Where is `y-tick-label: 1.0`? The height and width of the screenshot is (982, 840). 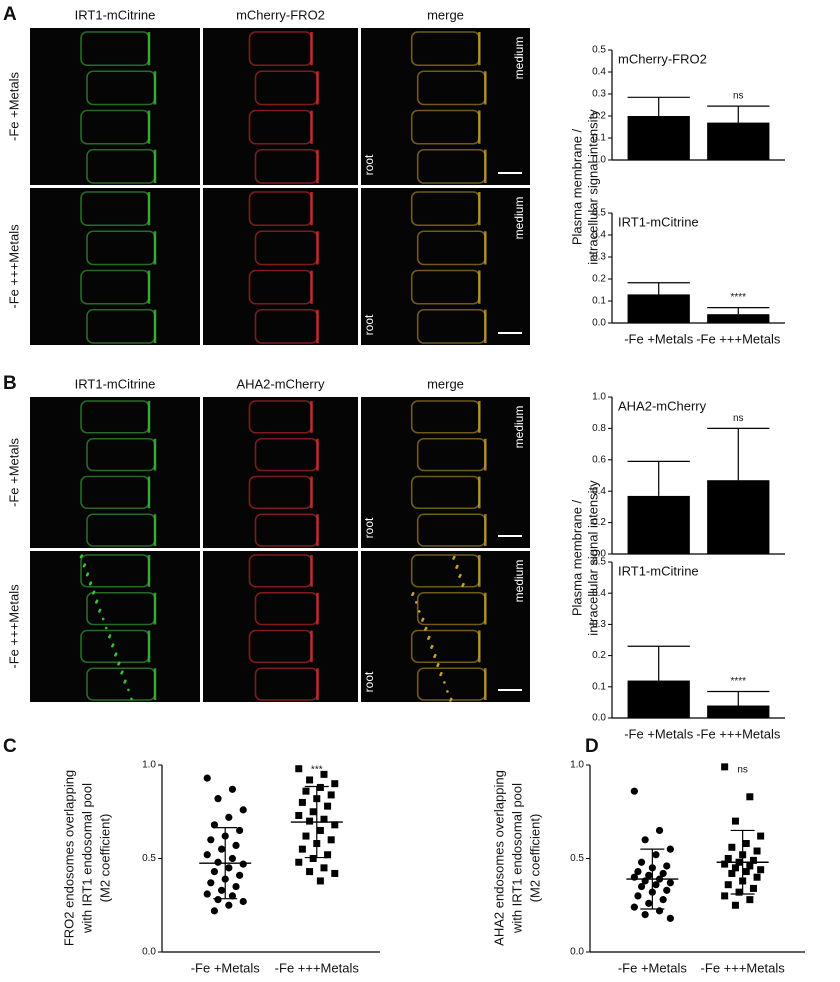
y-tick-label: 1.0 is located at coordinates (577, 765).